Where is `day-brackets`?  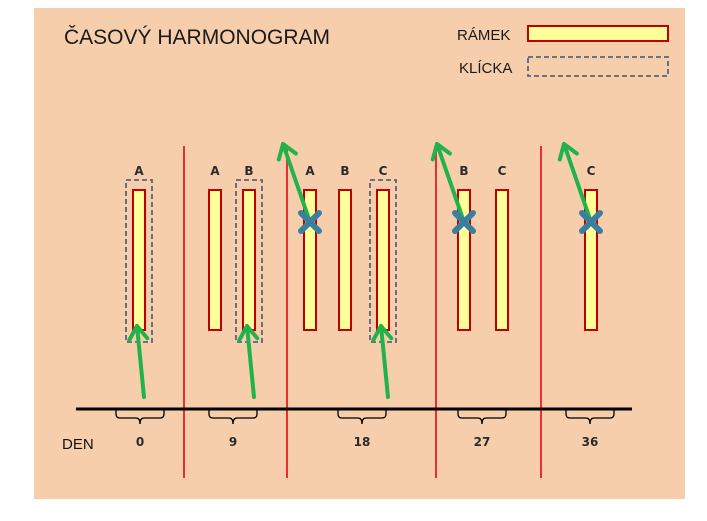 day-brackets is located at coordinates (365, 417).